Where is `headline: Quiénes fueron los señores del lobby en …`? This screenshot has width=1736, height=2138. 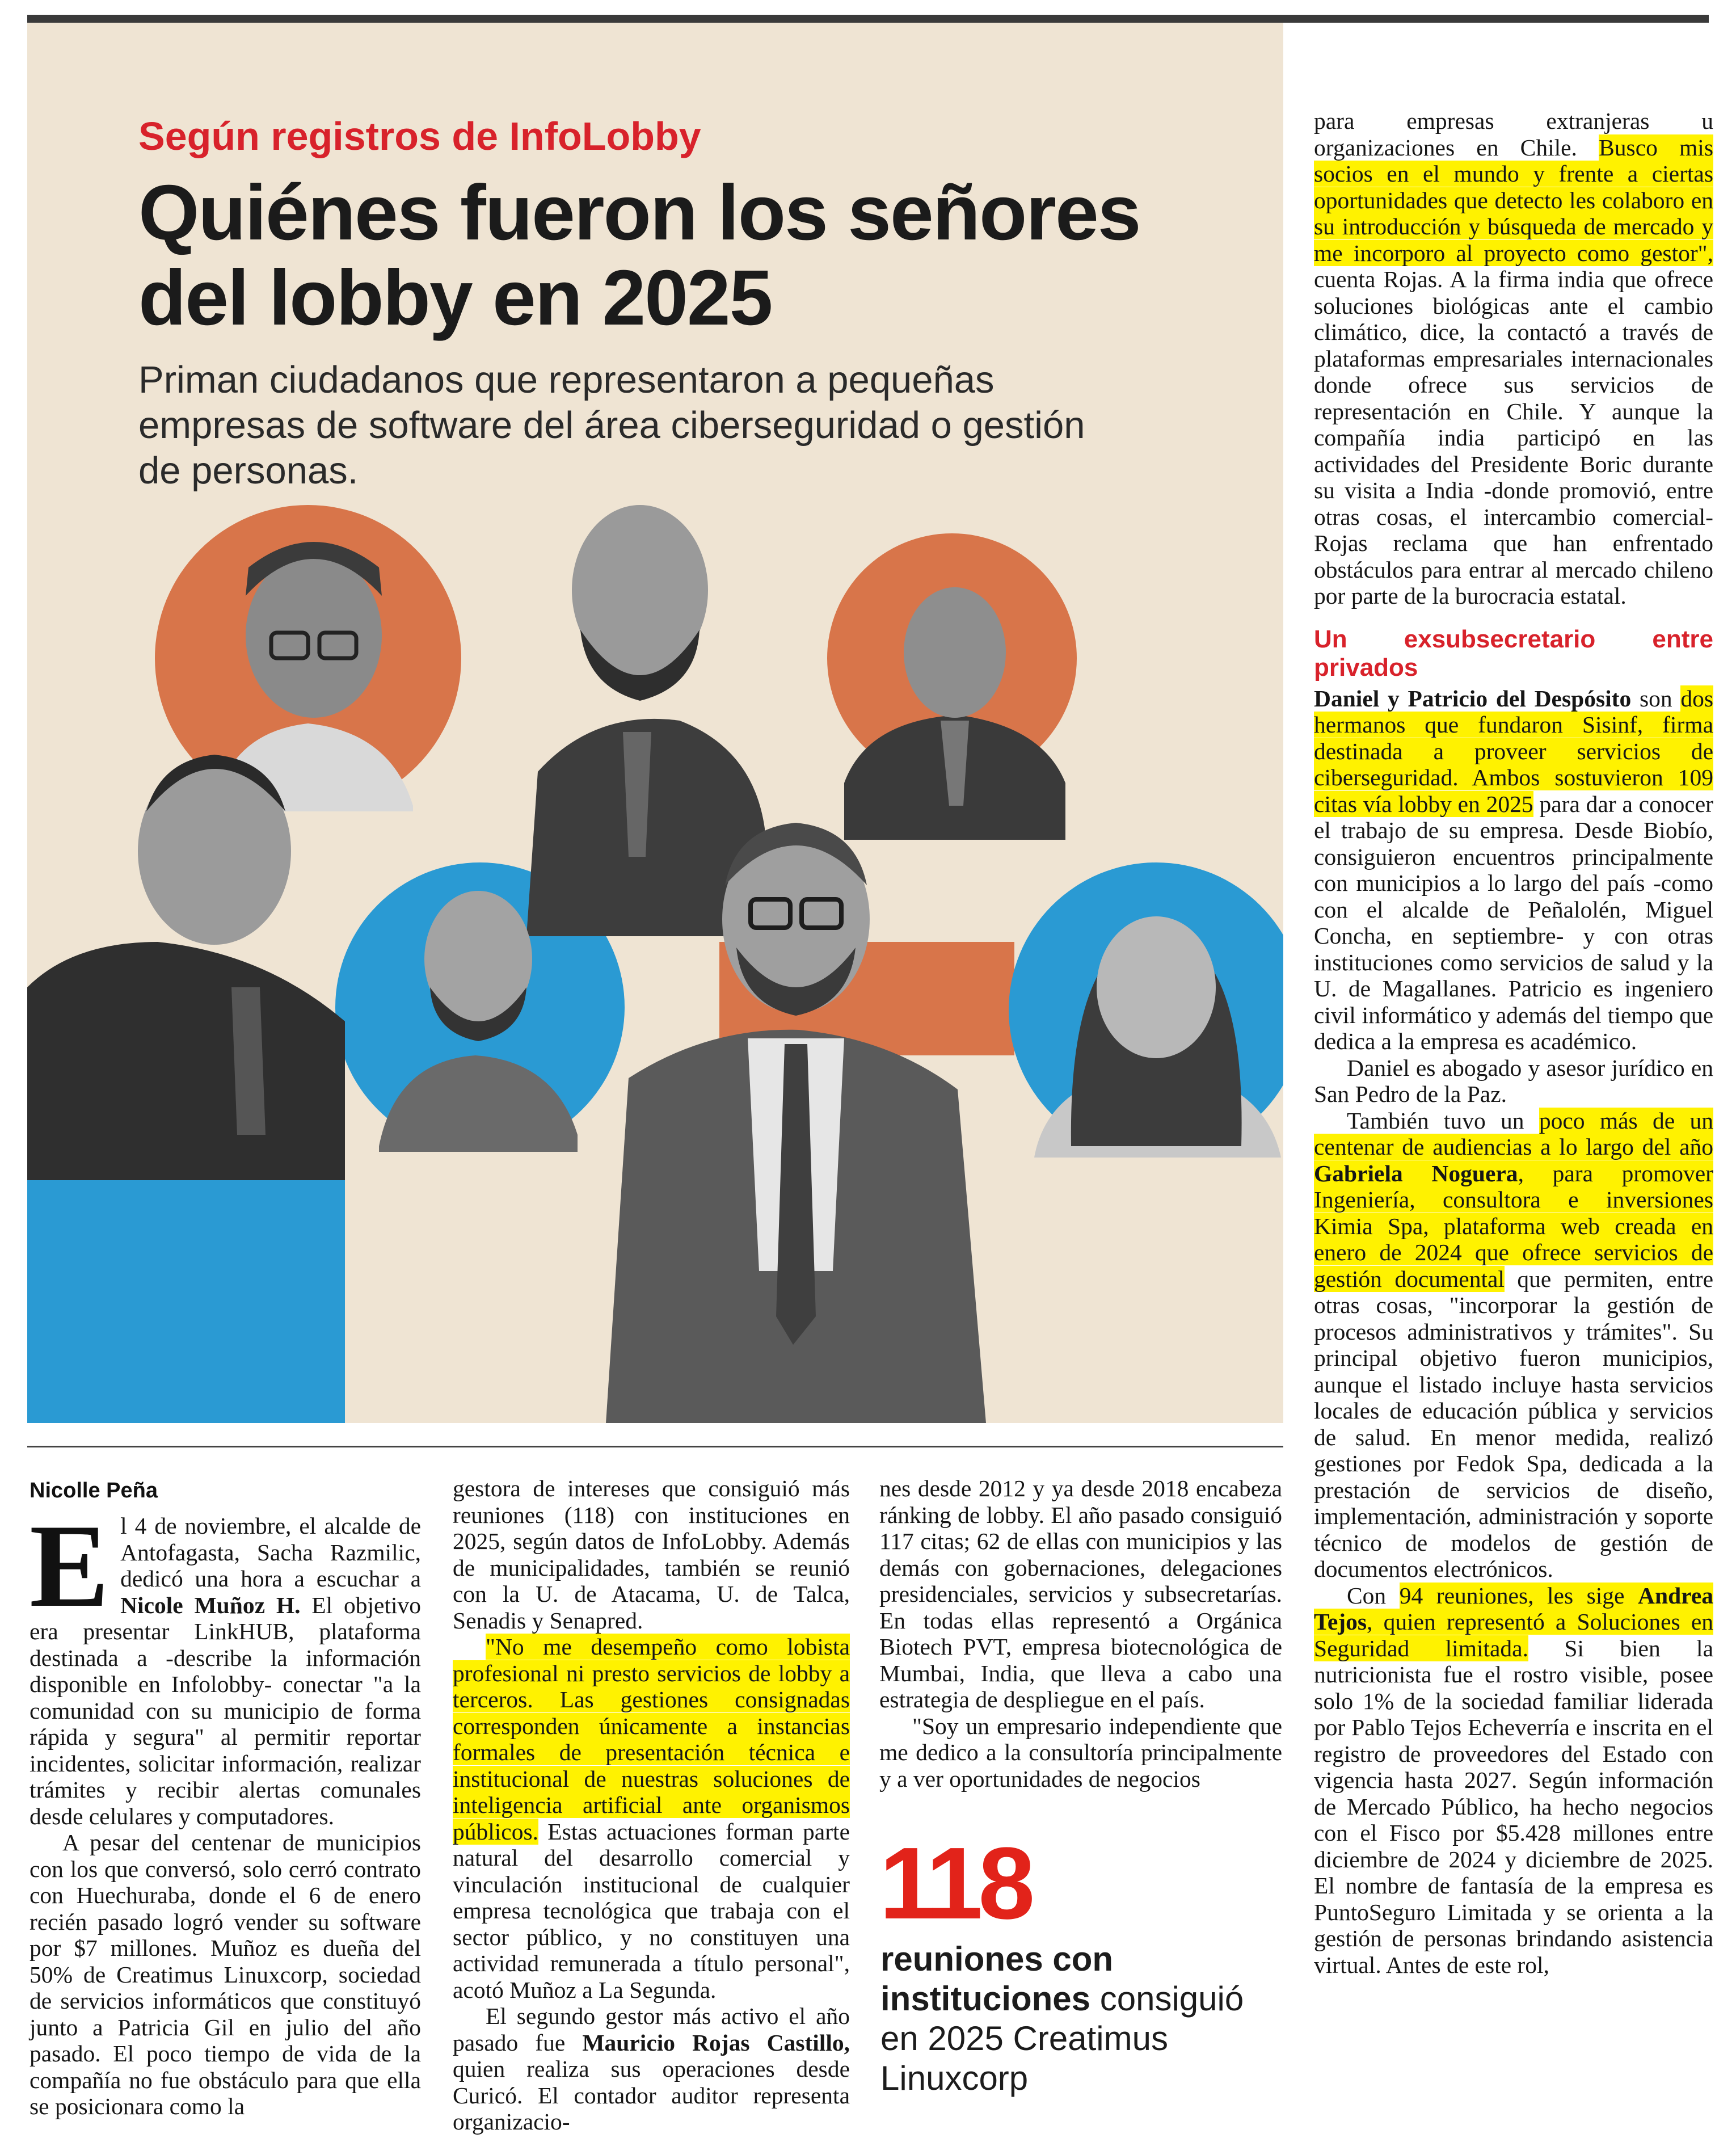
headline: Quiénes fueron los señores del lobby en … is located at coordinates (639, 256).